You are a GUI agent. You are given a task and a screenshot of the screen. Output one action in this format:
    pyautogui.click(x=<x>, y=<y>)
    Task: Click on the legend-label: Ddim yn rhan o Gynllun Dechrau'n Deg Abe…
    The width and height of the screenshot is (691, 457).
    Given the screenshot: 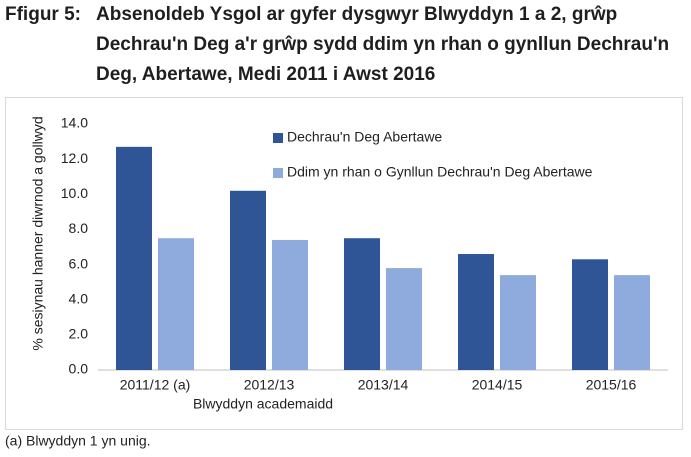 What is the action you would take?
    pyautogui.click(x=440, y=172)
    